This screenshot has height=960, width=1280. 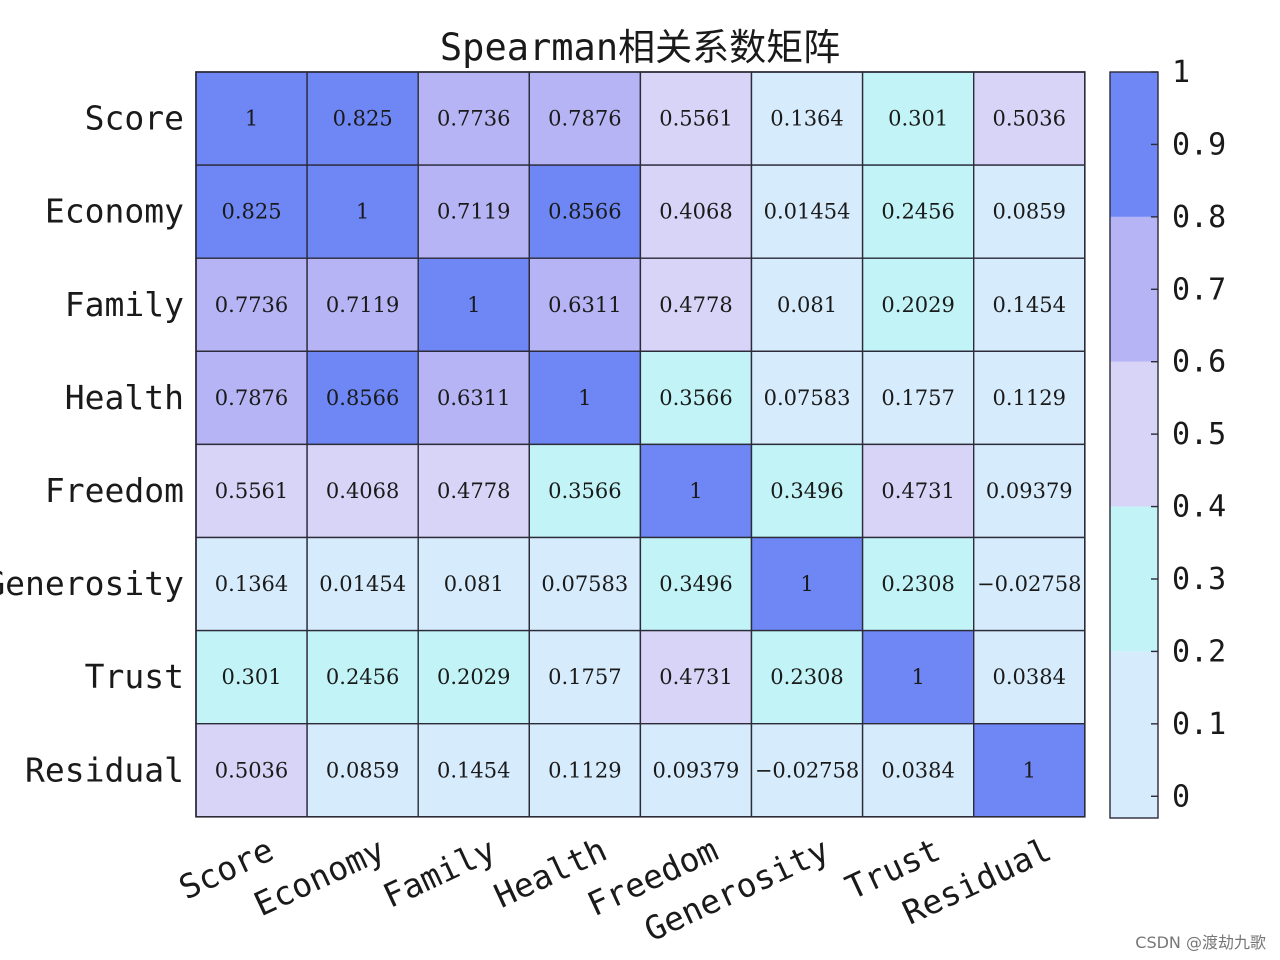 What do you see at coordinates (1029, 677) in the screenshot?
I see `cell-value-label: 0.0384` at bounding box center [1029, 677].